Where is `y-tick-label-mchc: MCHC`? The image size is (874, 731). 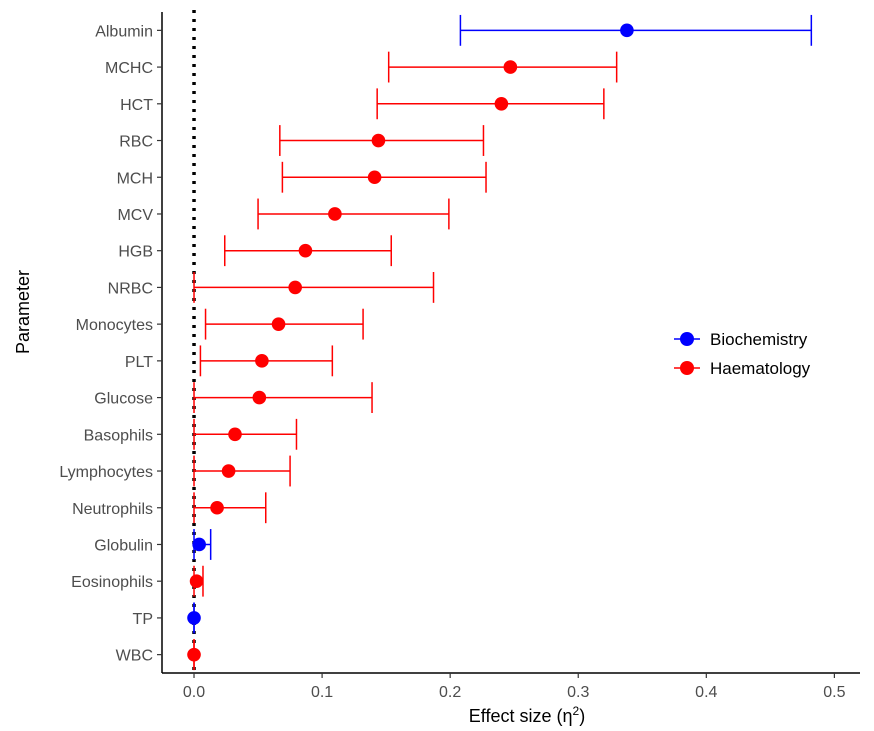 y-tick-label-mchc: MCHC is located at coordinates (129, 68).